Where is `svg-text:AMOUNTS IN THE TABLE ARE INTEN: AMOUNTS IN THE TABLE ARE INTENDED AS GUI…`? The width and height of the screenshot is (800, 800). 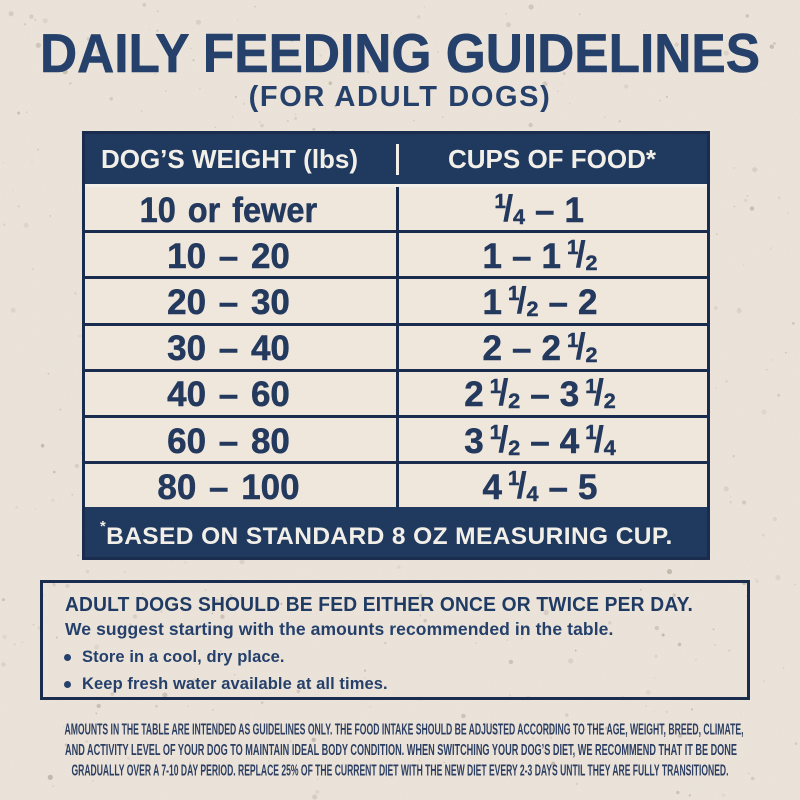
svg-text:AMOUNTS IN THE TABLE ARE INTEN: AMOUNTS IN THE TABLE ARE INTENDED AS GUI… is located at coordinates (404, 730).